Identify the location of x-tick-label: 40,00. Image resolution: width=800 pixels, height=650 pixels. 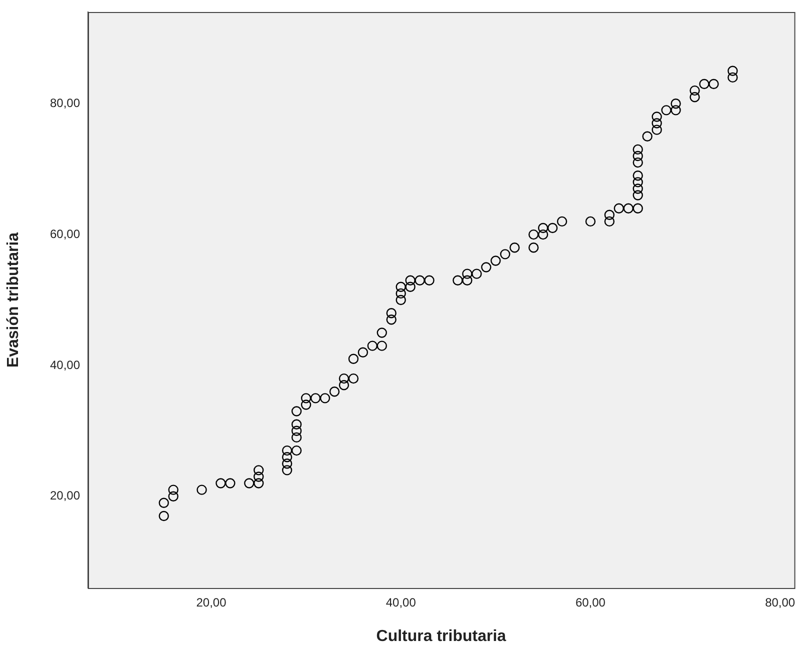
(401, 603).